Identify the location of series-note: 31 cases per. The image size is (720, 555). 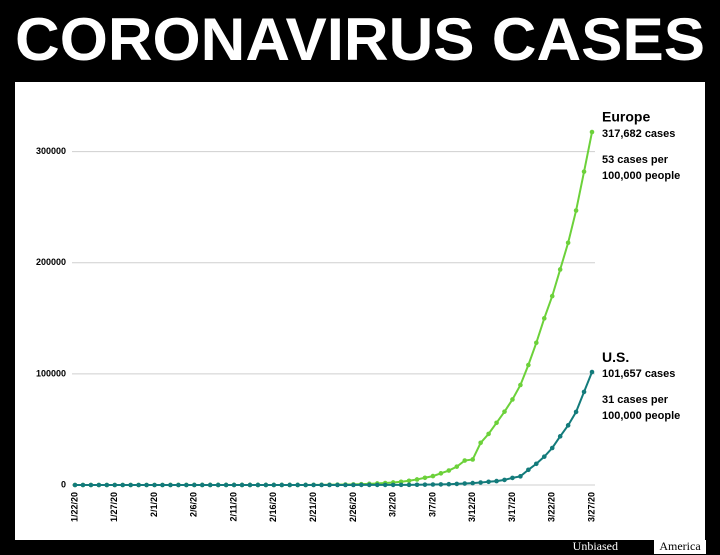
(635, 400).